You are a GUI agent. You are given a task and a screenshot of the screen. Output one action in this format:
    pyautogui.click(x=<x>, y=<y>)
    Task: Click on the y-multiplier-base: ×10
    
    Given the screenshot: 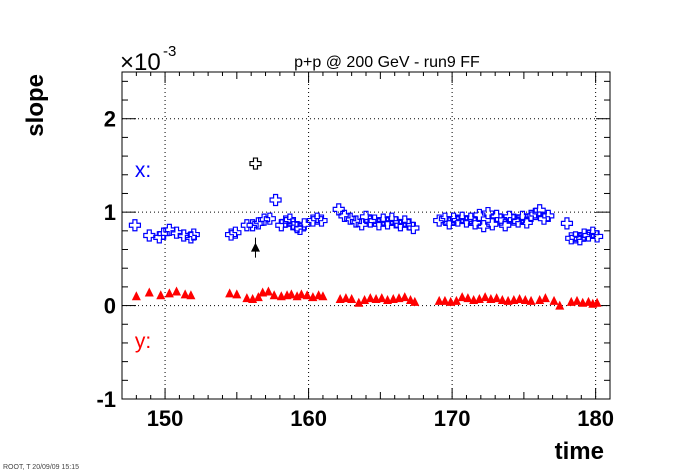 What is the action you would take?
    pyautogui.click(x=140, y=62)
    